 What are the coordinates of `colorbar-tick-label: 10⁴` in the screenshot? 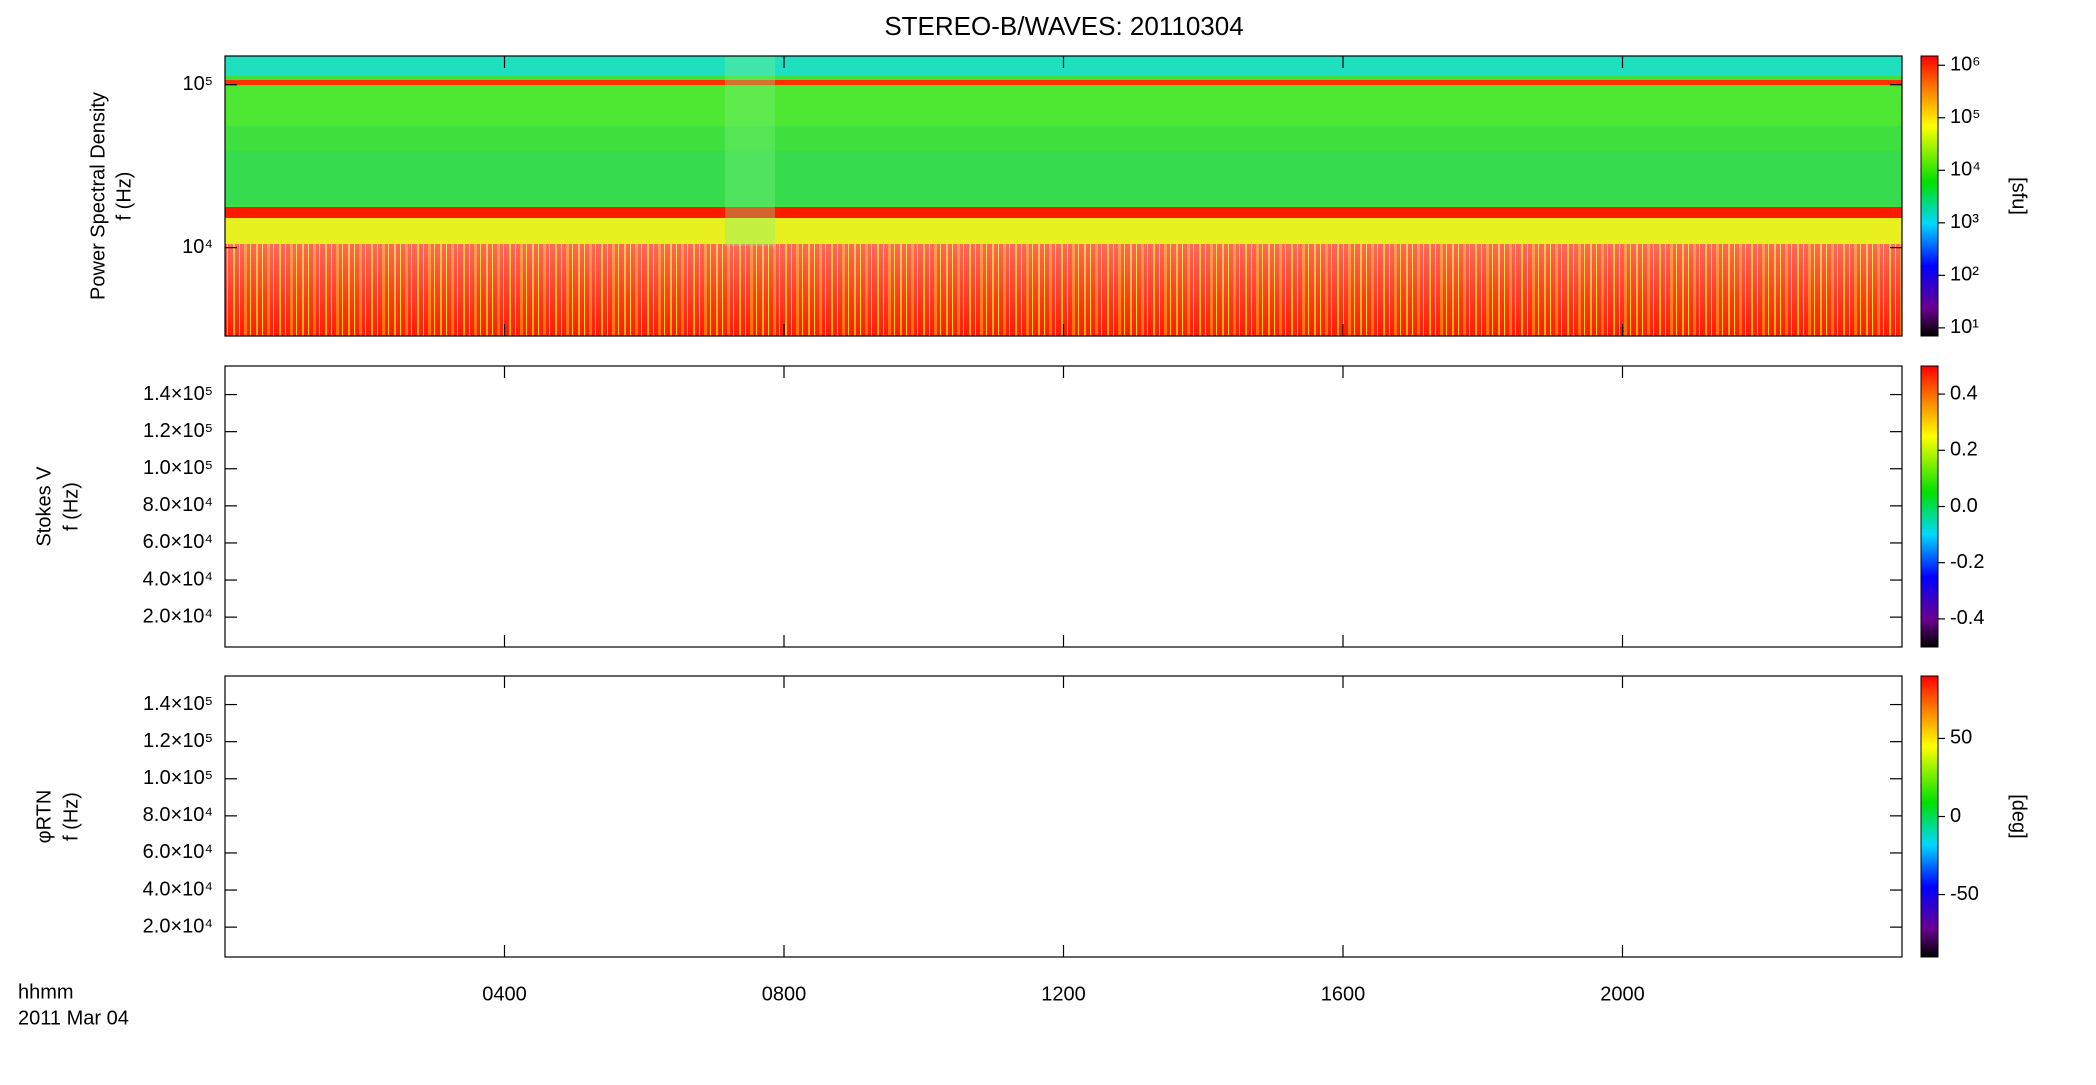 It's located at (1965, 170).